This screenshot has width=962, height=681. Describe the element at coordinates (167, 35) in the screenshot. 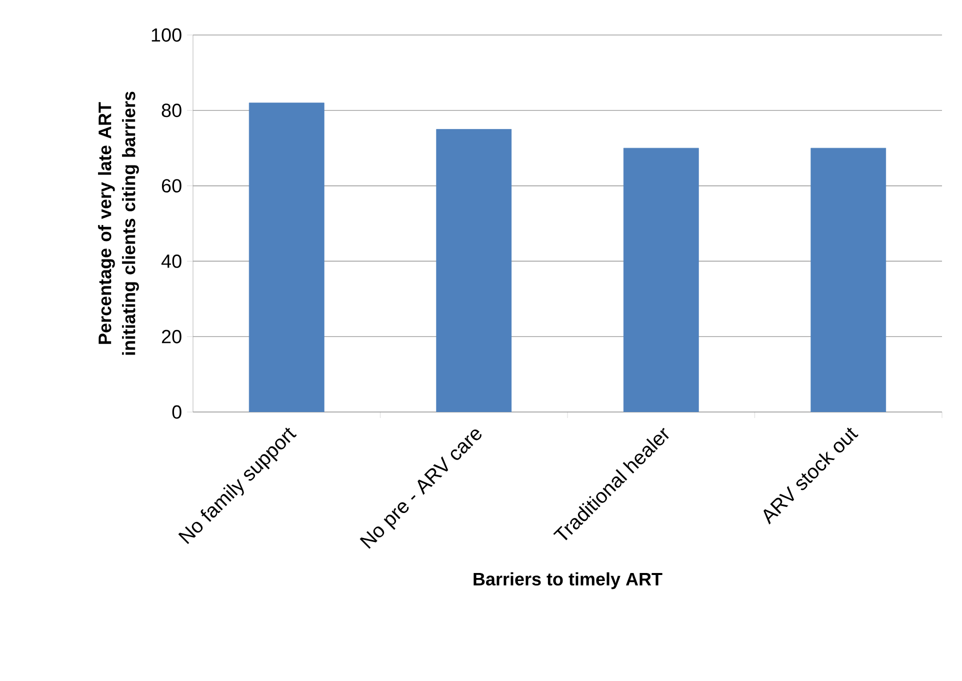

I see `y-tick-label: 100` at that location.